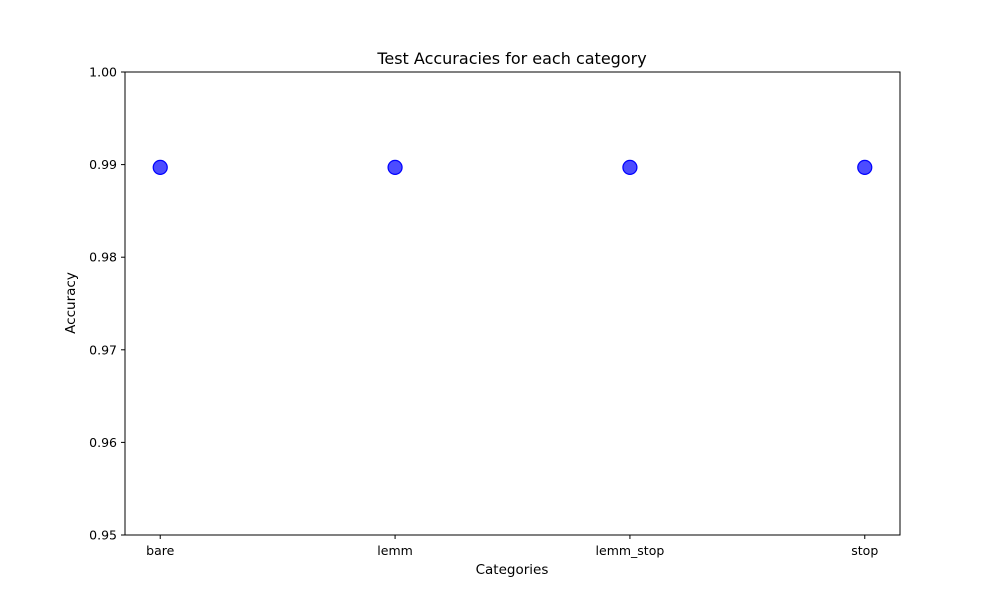 The height and width of the screenshot is (604, 1000). I want to click on y-tick-label: 0.95, so click(103, 535).